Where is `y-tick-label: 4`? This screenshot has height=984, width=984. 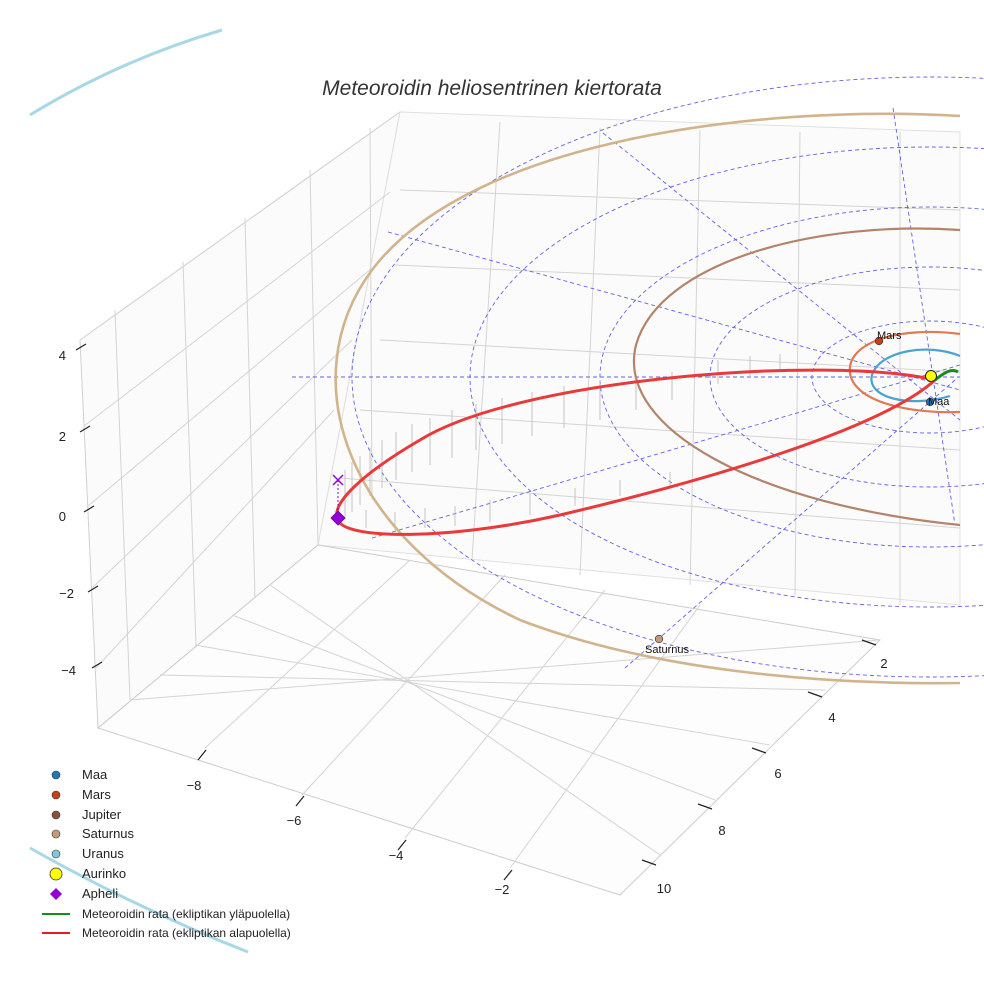 y-tick-label: 4 is located at coordinates (831, 717).